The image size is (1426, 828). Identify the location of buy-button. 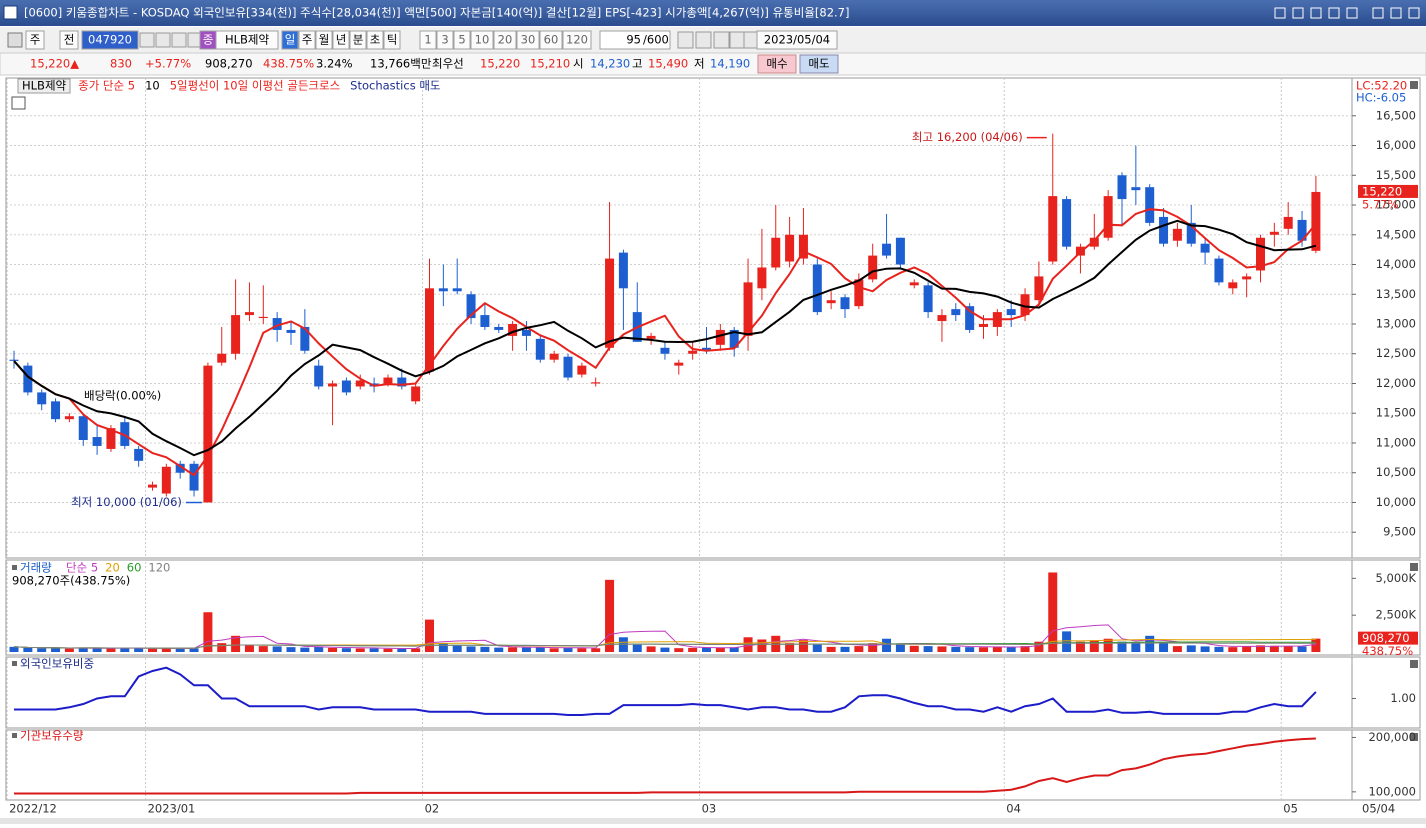
(777, 64).